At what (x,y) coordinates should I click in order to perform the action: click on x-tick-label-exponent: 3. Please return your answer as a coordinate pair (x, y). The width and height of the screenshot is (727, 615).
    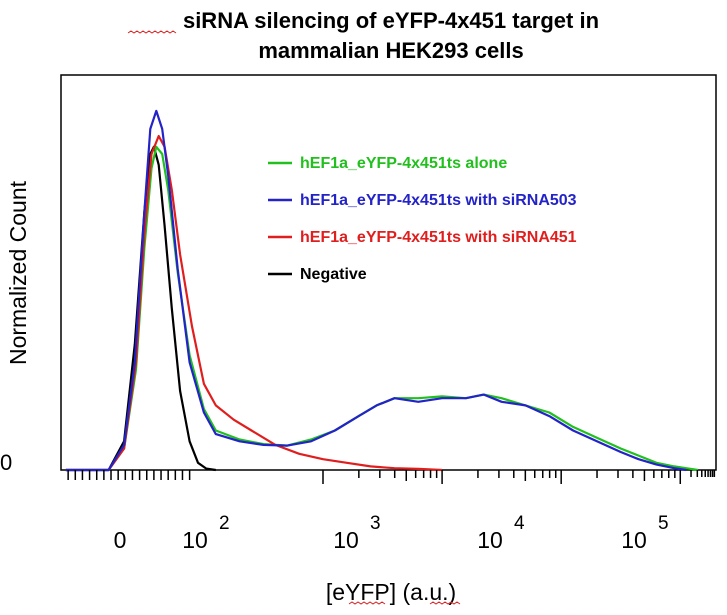
    Looking at the image, I should click on (375, 523).